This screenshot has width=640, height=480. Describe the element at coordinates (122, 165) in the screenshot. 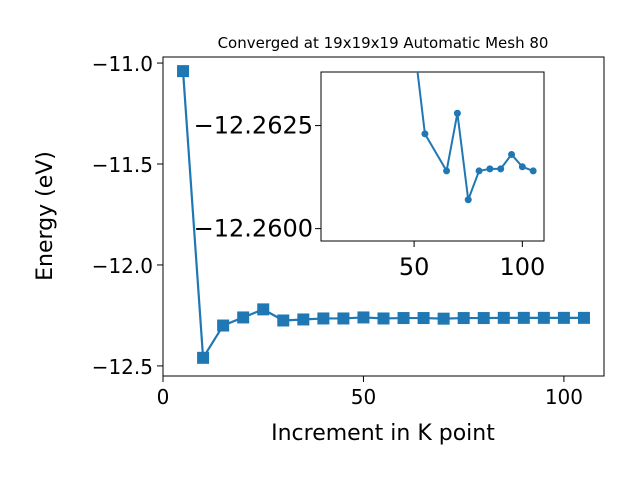

I see `main-y-tick-label: −11.5` at that location.